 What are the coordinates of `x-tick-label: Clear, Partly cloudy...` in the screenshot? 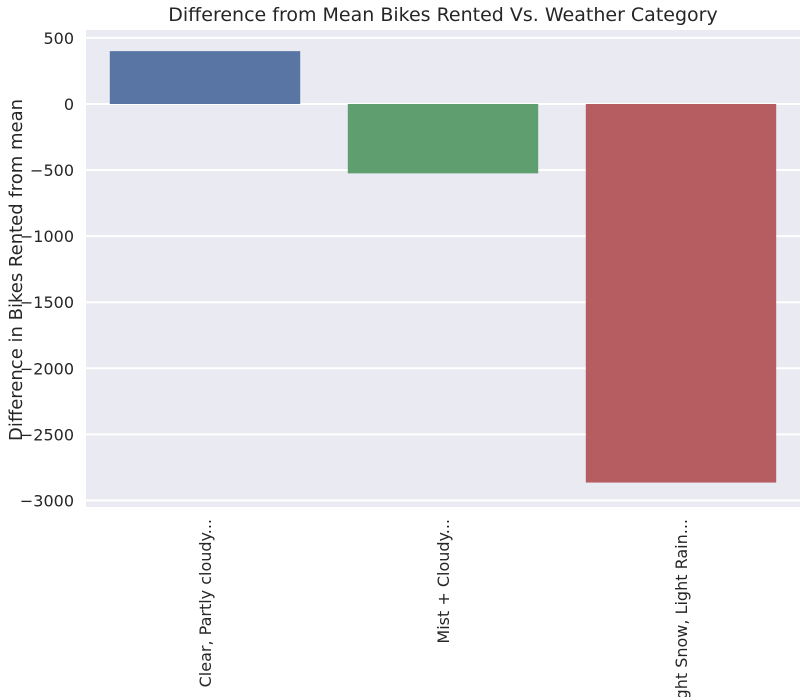 It's located at (205, 603).